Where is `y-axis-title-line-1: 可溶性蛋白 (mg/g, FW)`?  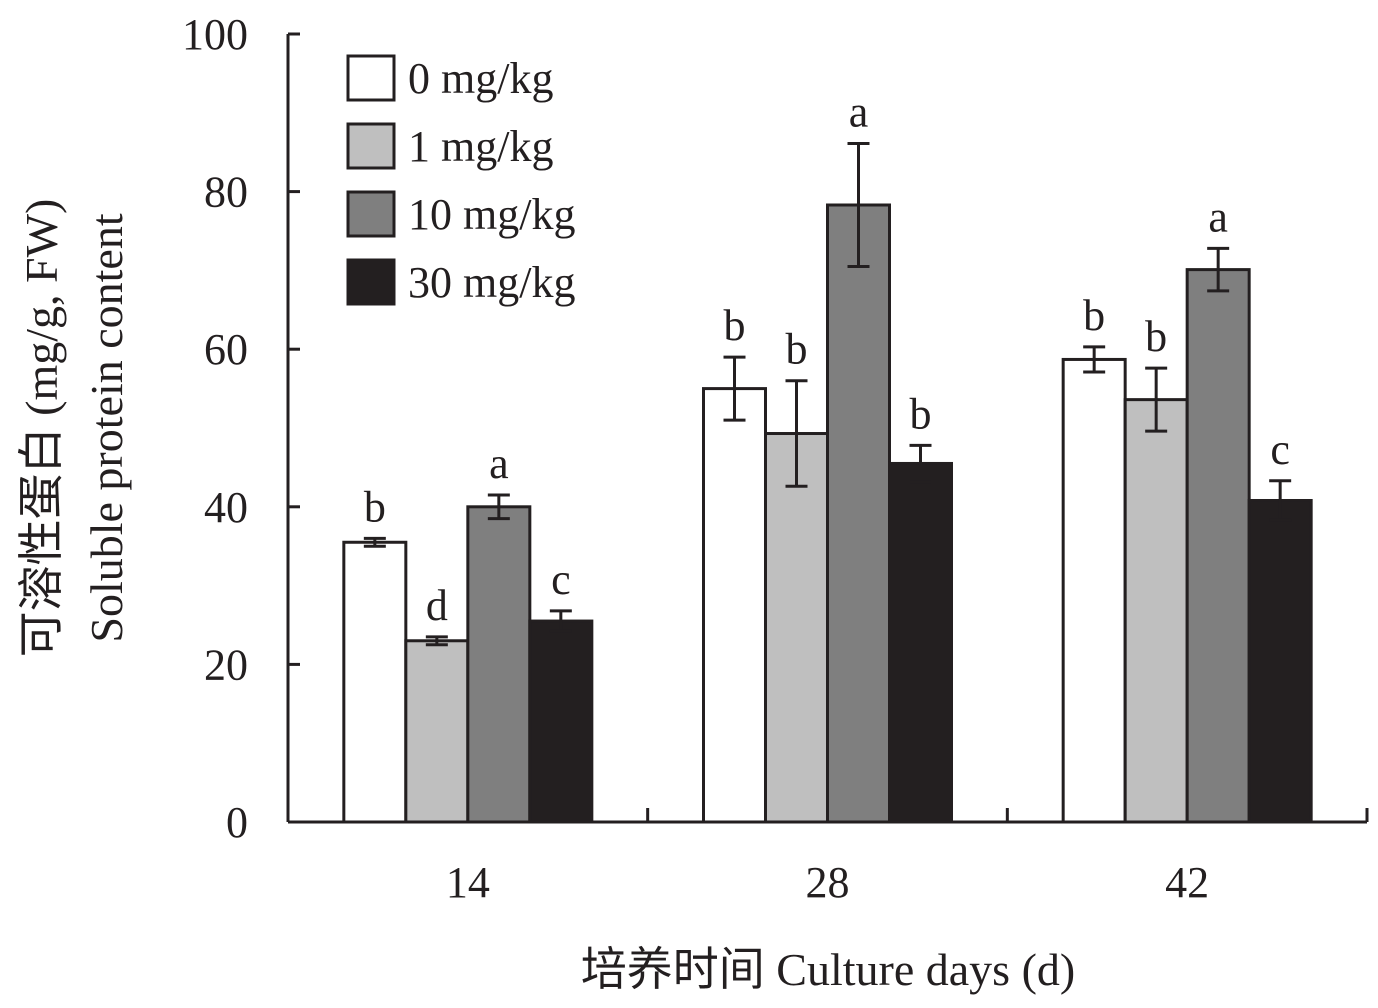
y-axis-title-line-1: 可溶性蛋白 (mg/g, FW) is located at coordinates (41, 428).